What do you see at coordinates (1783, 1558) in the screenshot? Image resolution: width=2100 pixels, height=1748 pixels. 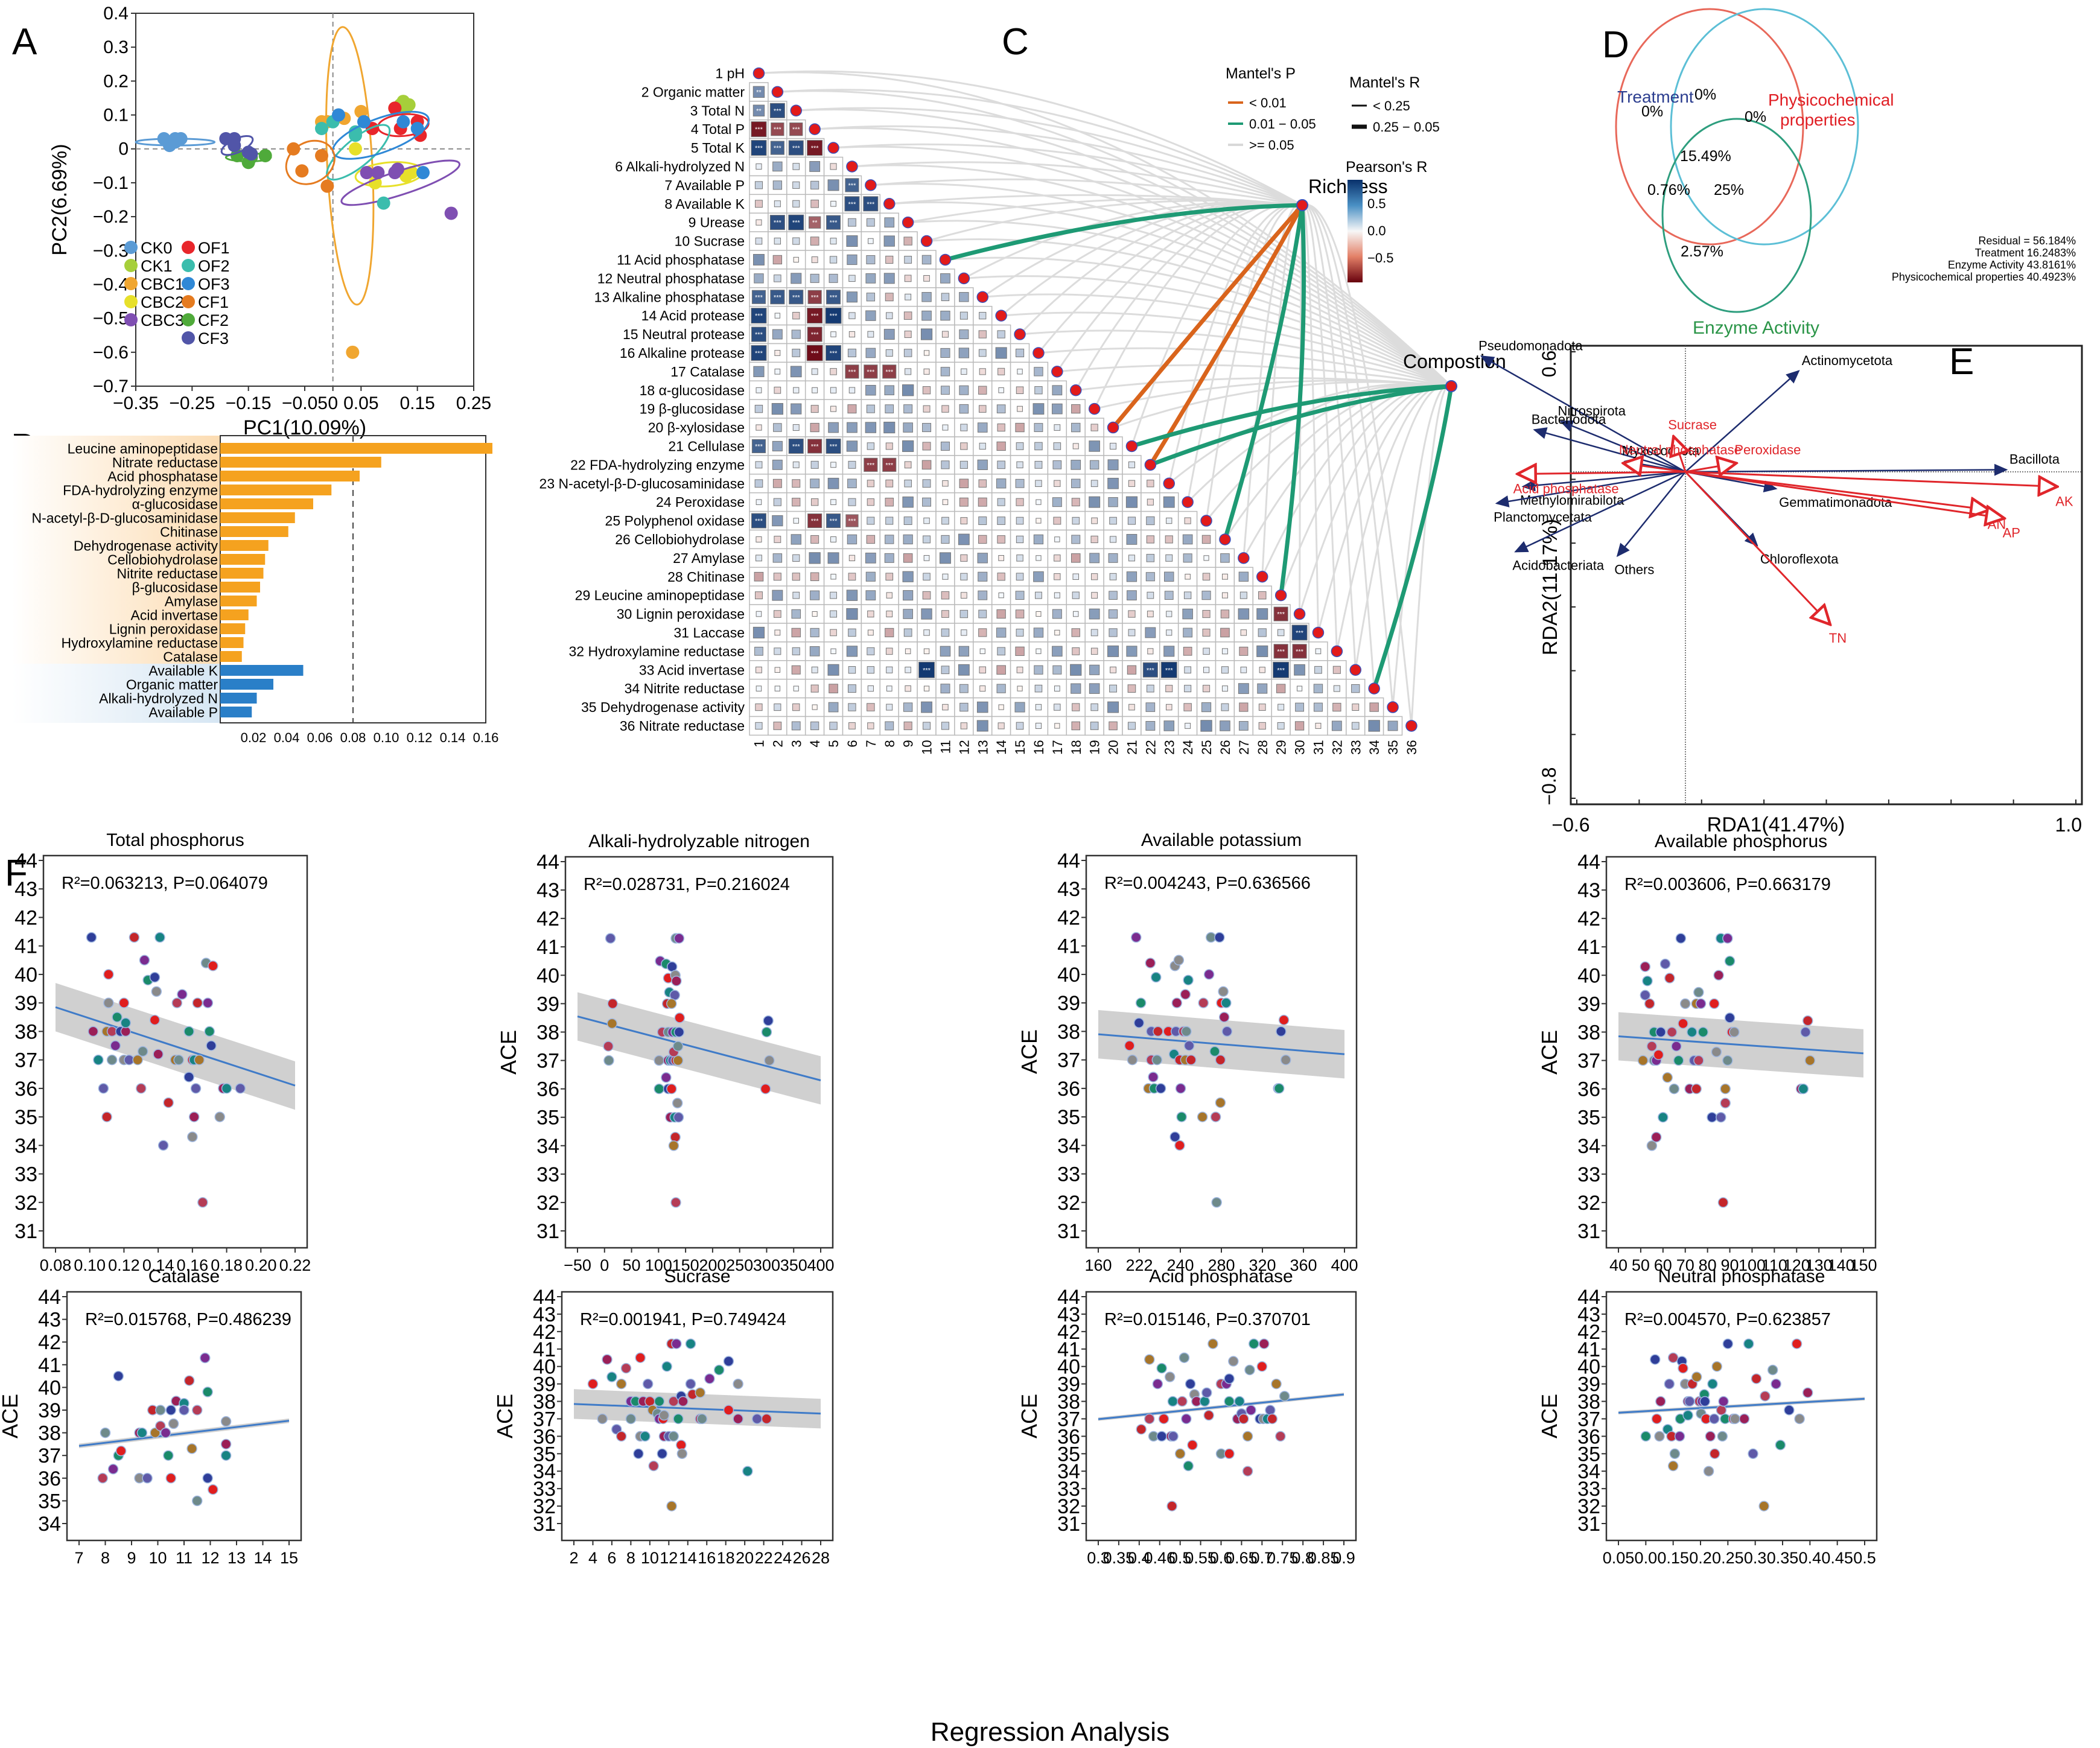 I see `x-tick-label: 0.35` at bounding box center [1783, 1558].